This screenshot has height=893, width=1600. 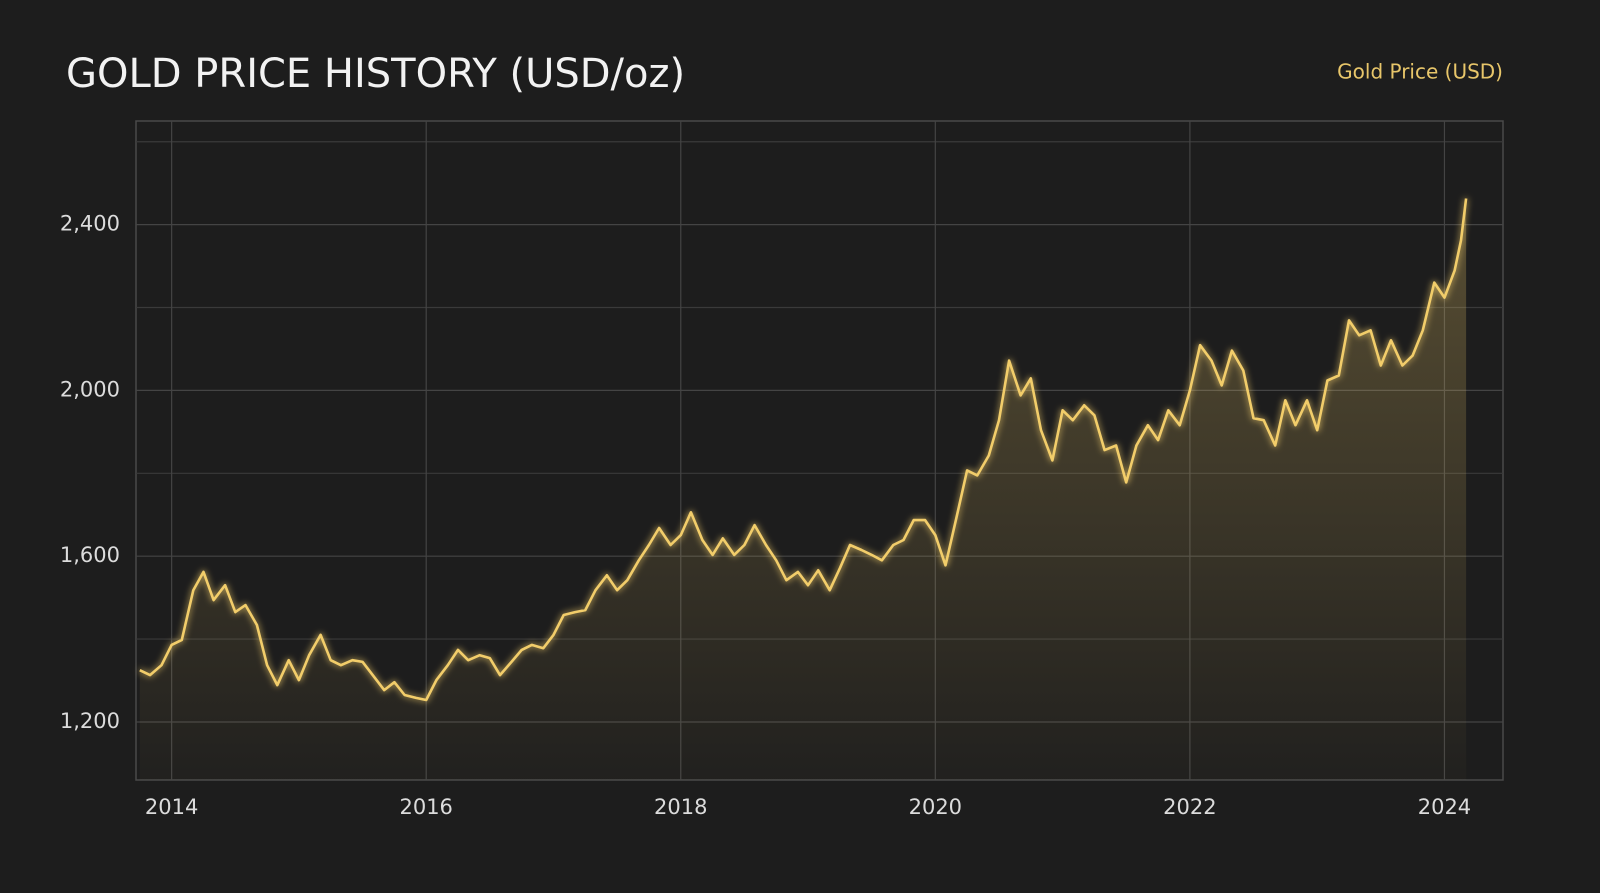 What do you see at coordinates (171, 807) in the screenshot?
I see `x-tick-label: 2014` at bounding box center [171, 807].